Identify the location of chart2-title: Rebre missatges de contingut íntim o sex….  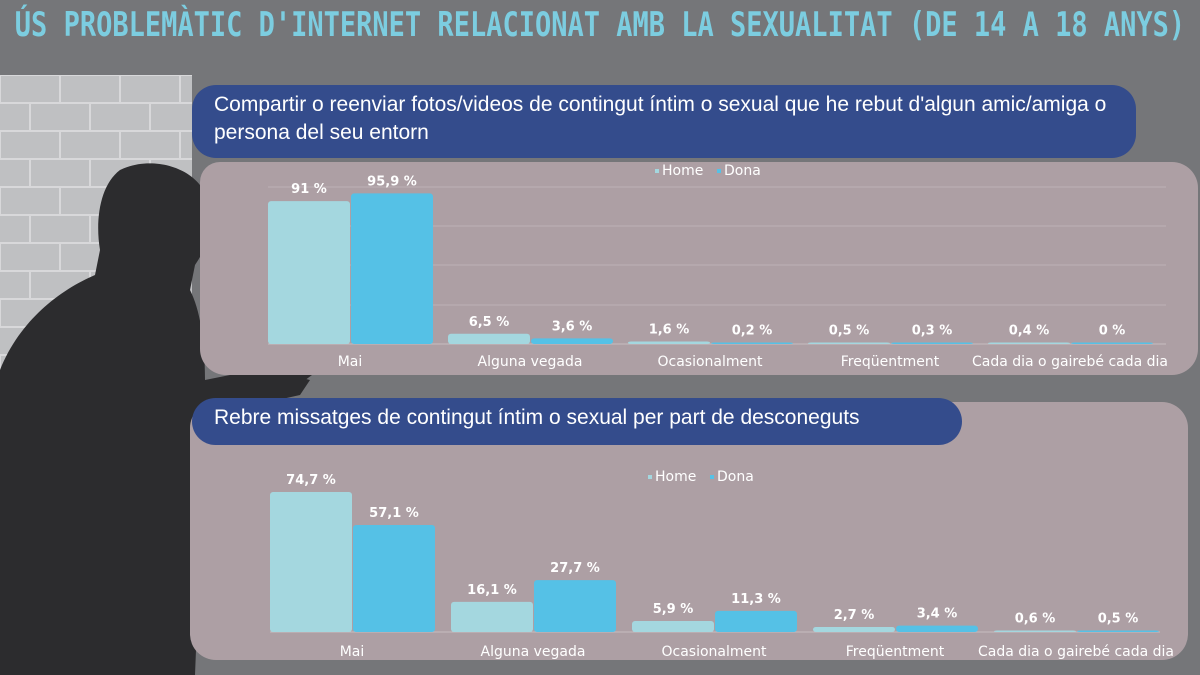
(577, 421).